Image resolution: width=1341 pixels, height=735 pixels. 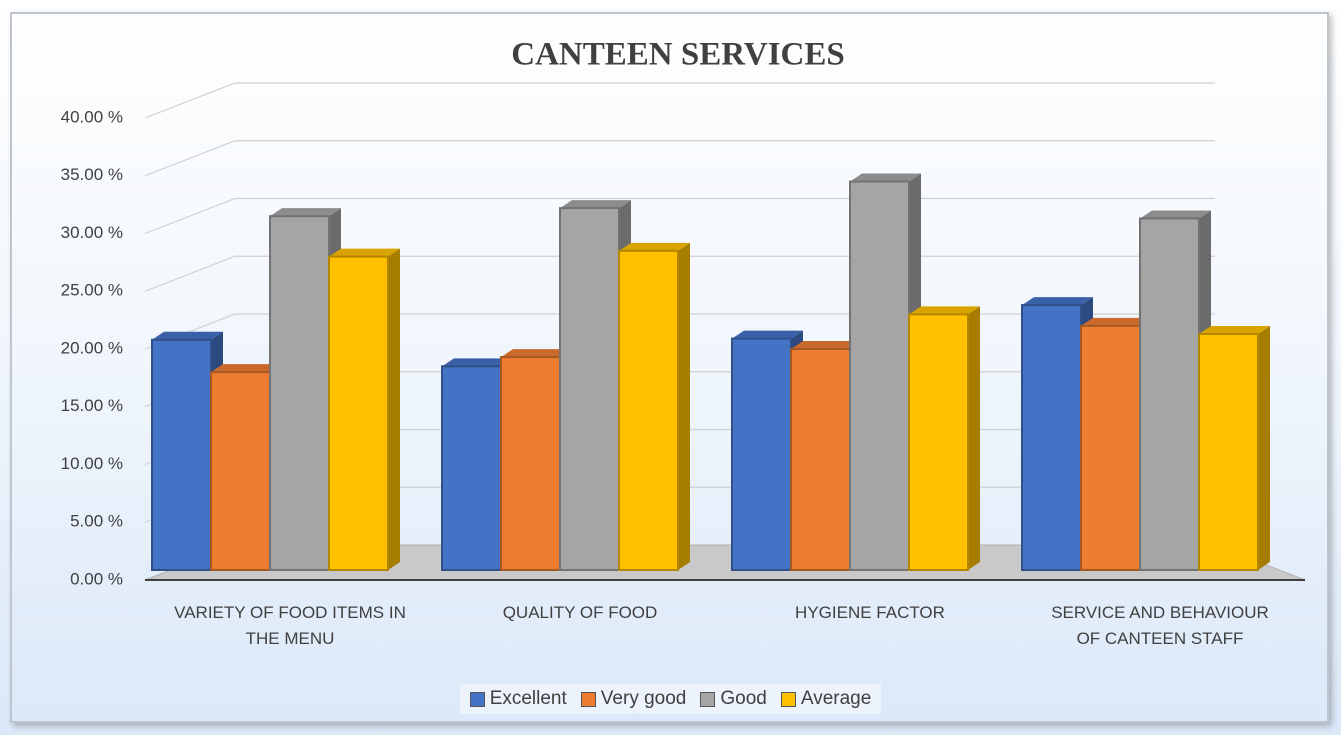 I want to click on chart-title: CANTEEN SERVICES, so click(x=678, y=55).